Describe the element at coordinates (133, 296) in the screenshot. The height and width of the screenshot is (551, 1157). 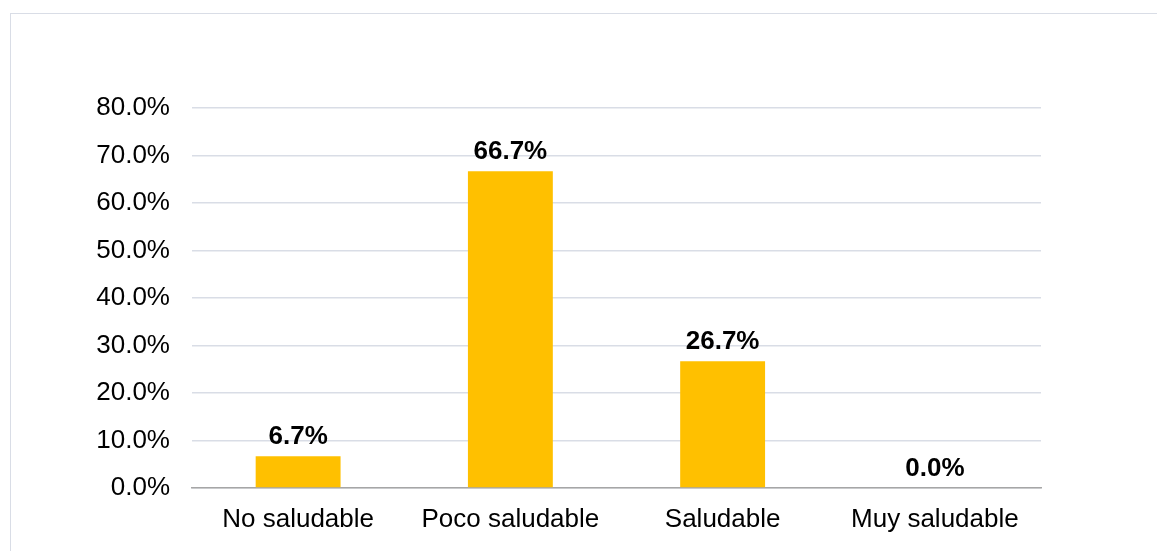
I see `y-tick-label: 40.0%` at that location.